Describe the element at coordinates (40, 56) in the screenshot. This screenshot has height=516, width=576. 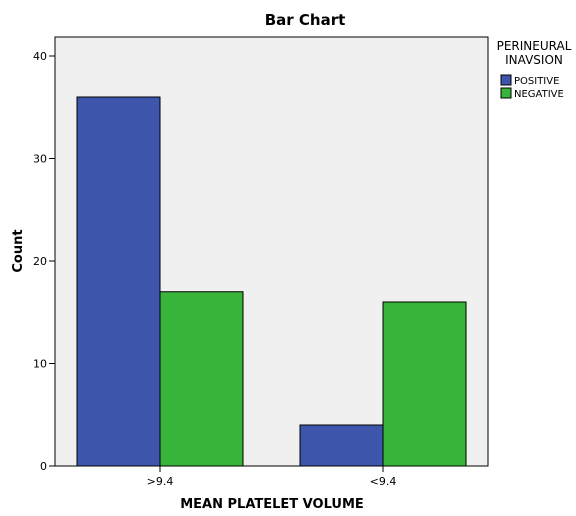
I see `y-tick-label-40: 40` at that location.